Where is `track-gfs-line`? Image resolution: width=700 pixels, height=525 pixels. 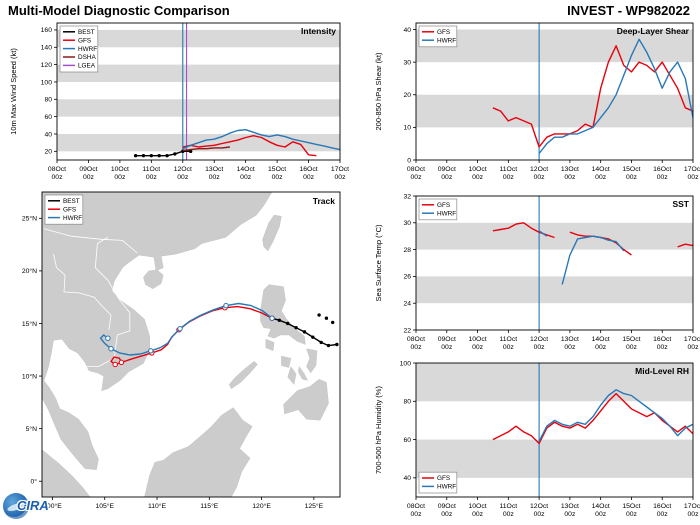
track-gfs-line is located at coordinates (191, 335).